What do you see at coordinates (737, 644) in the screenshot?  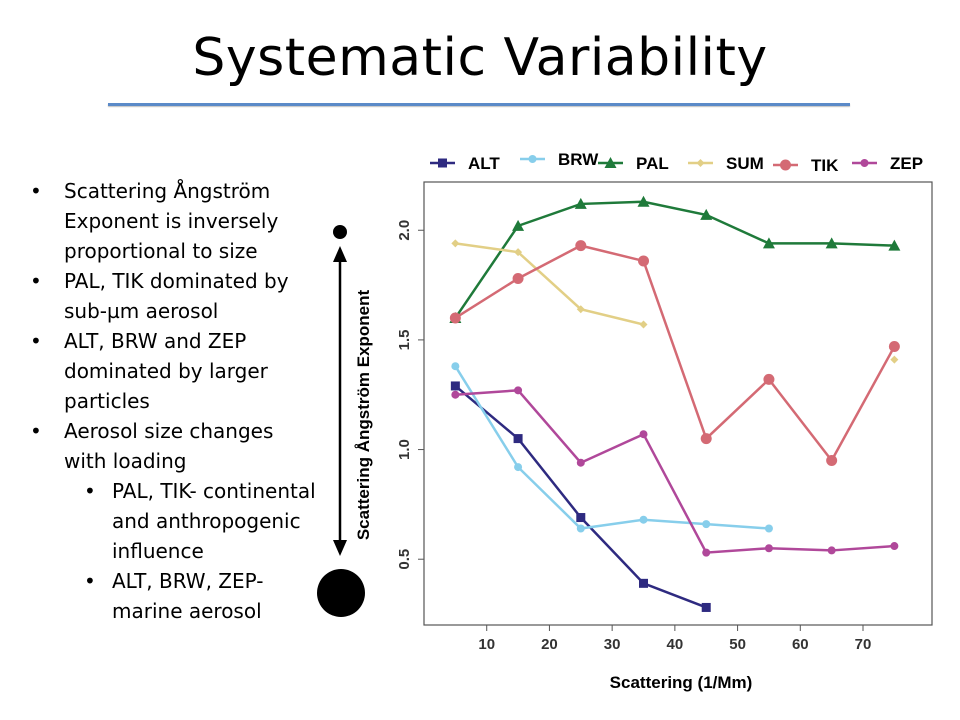 I see `x-tick-label: 50` at bounding box center [737, 644].